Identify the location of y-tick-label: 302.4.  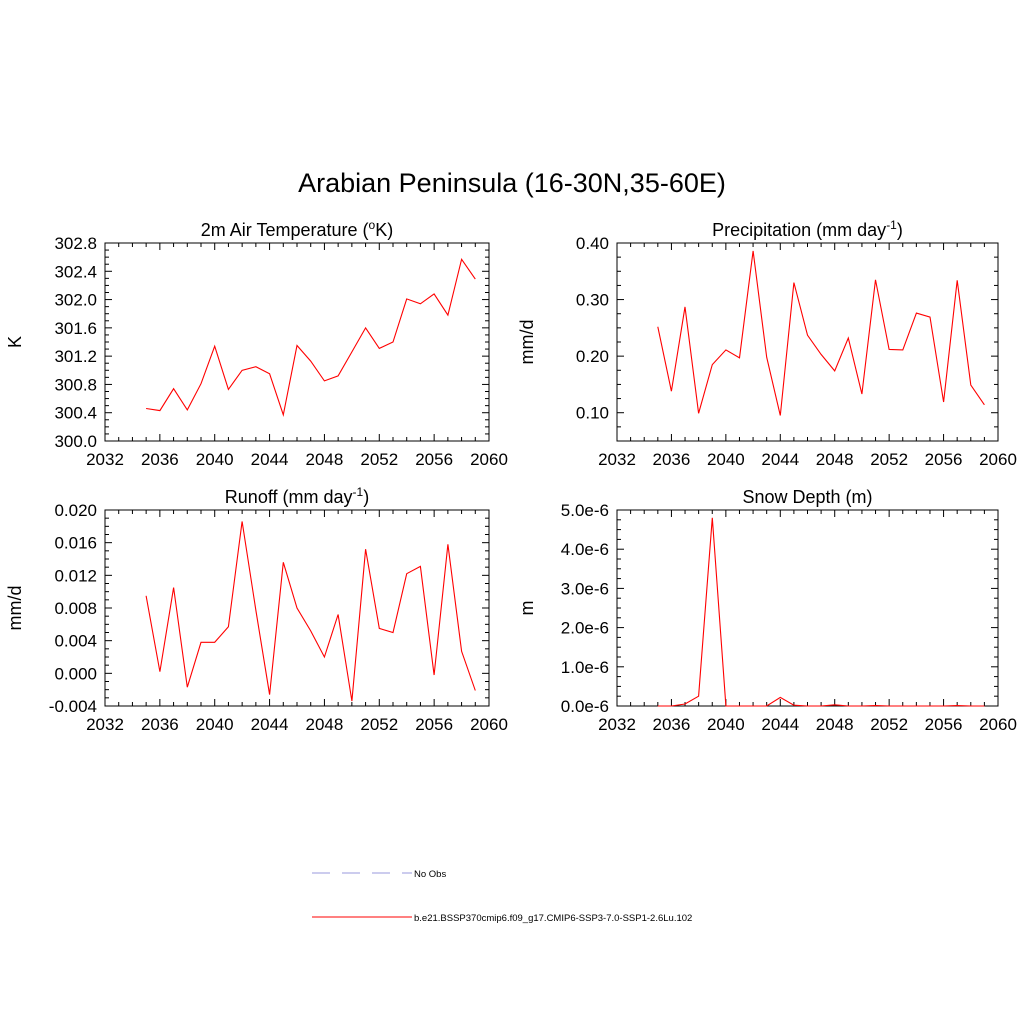
(75, 271).